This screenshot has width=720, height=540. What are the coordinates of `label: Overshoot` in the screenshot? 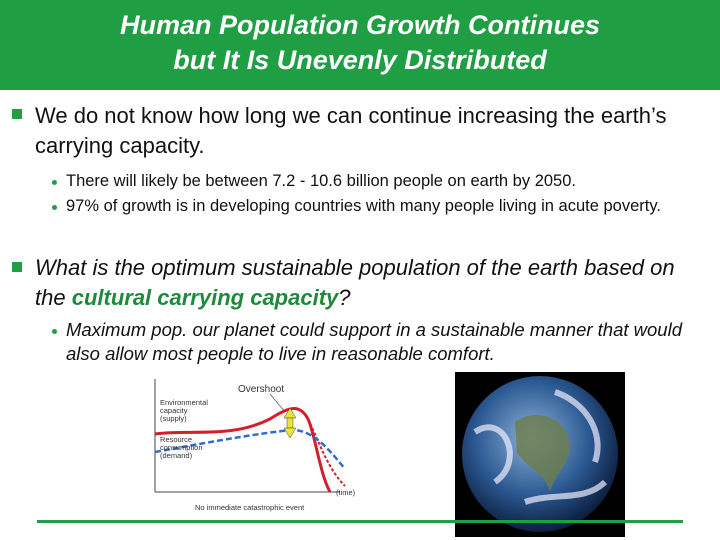 It's located at (261, 389).